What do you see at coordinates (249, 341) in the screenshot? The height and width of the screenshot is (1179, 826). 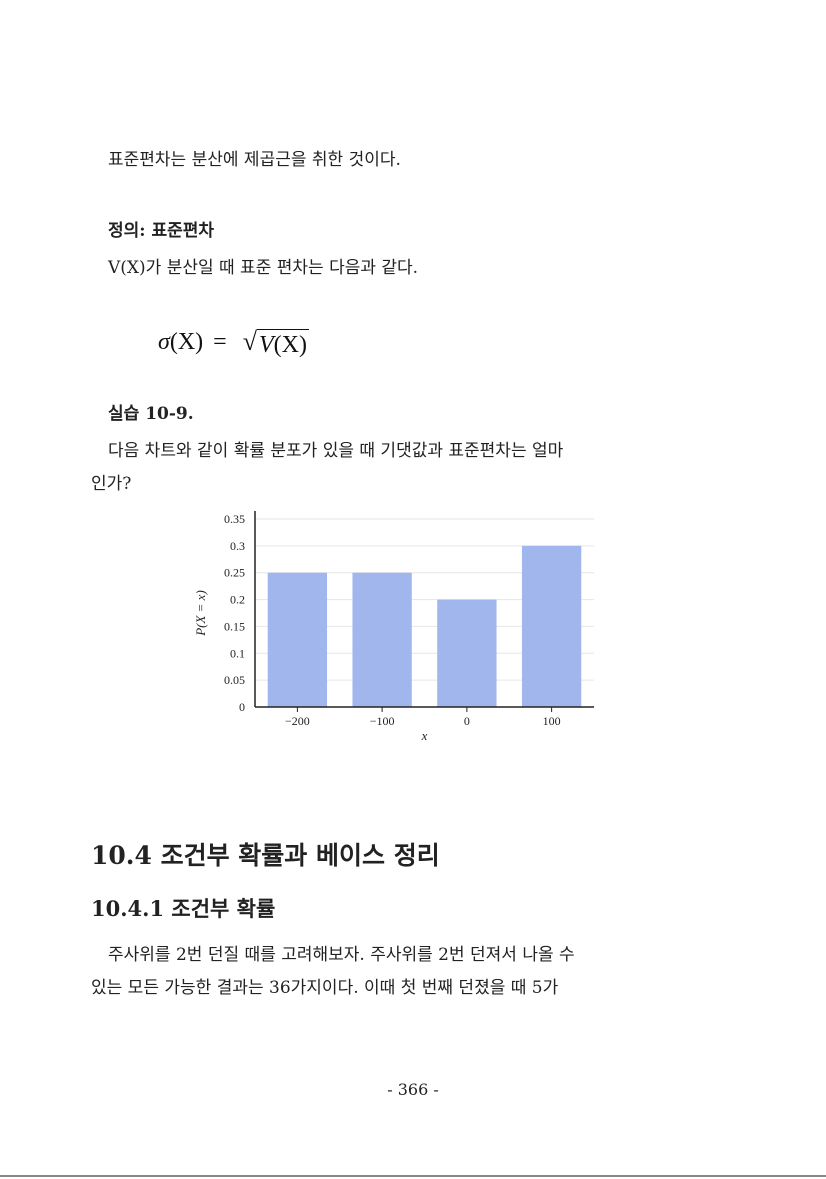 I see `sqrt-symbol: √` at bounding box center [249, 341].